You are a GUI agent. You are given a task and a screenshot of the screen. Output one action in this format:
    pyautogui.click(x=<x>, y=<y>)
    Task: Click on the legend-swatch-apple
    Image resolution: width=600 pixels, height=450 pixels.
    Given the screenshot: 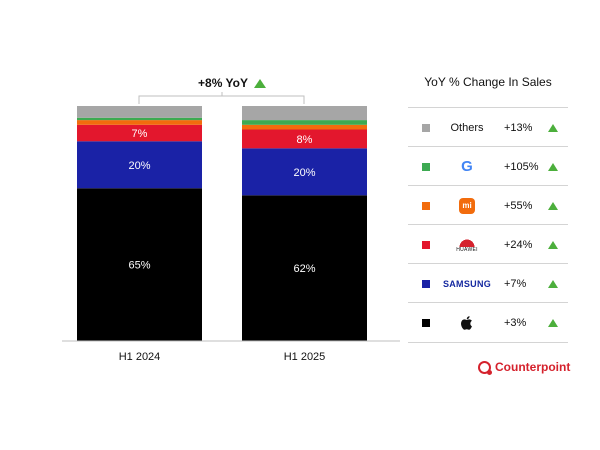 What is the action you would take?
    pyautogui.click(x=426, y=322)
    